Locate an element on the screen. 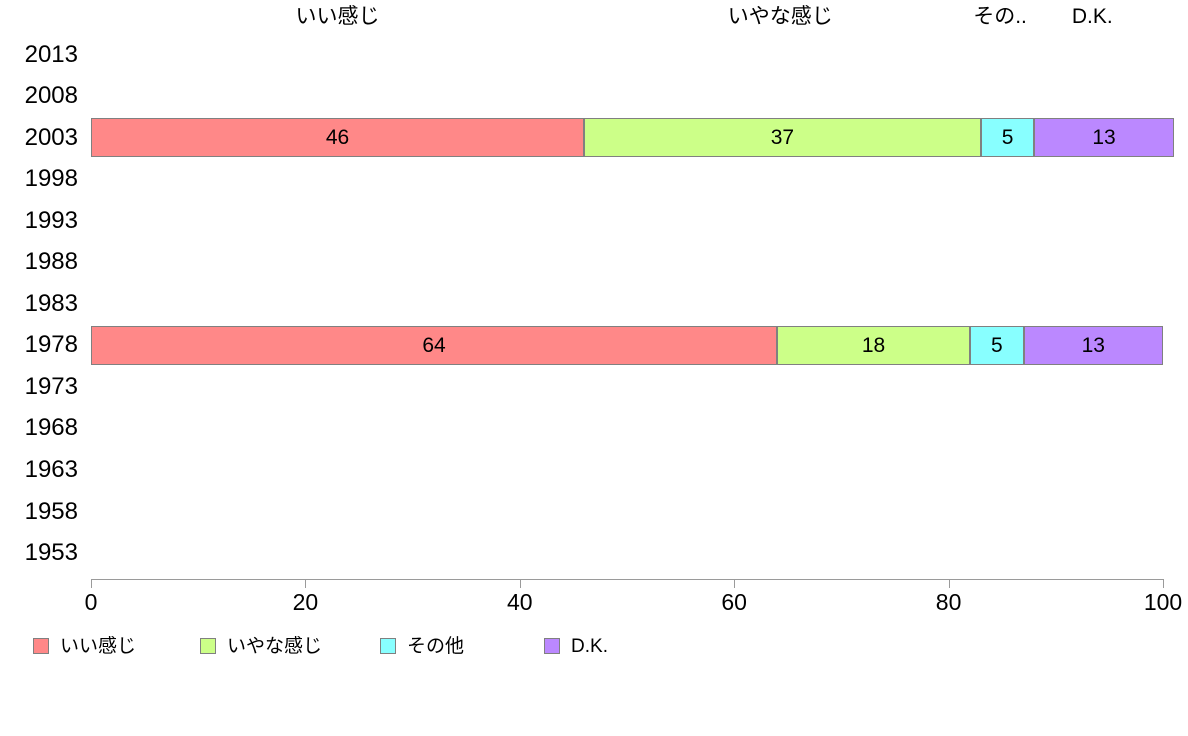 The width and height of the screenshot is (1188, 736). x-axis-tick-label: 0 is located at coordinates (91, 602).